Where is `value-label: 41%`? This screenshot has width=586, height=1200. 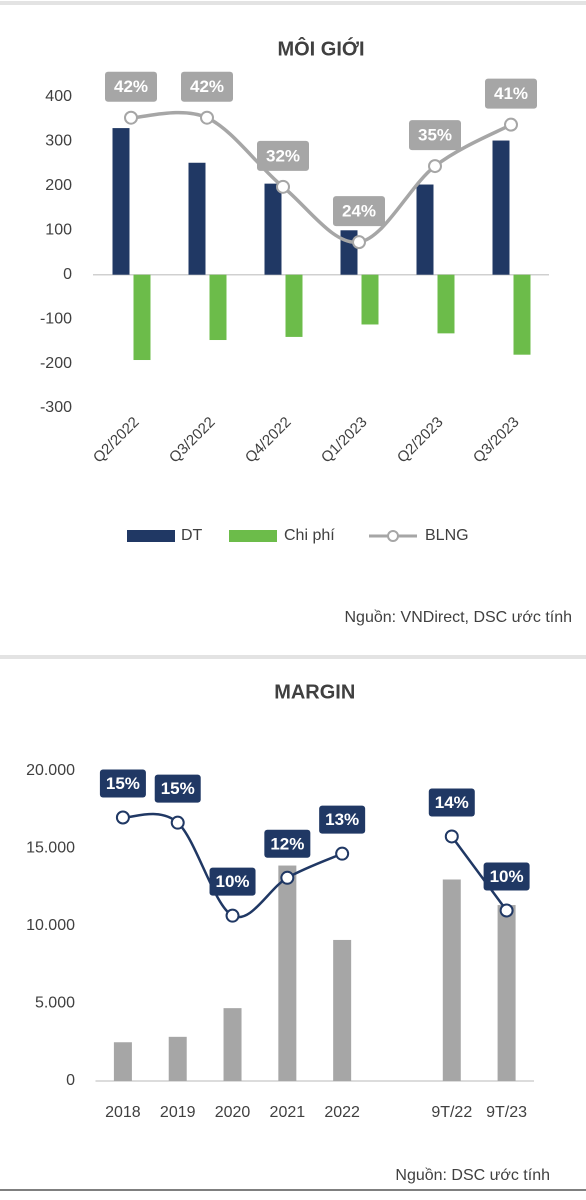
value-label: 41% is located at coordinates (511, 93).